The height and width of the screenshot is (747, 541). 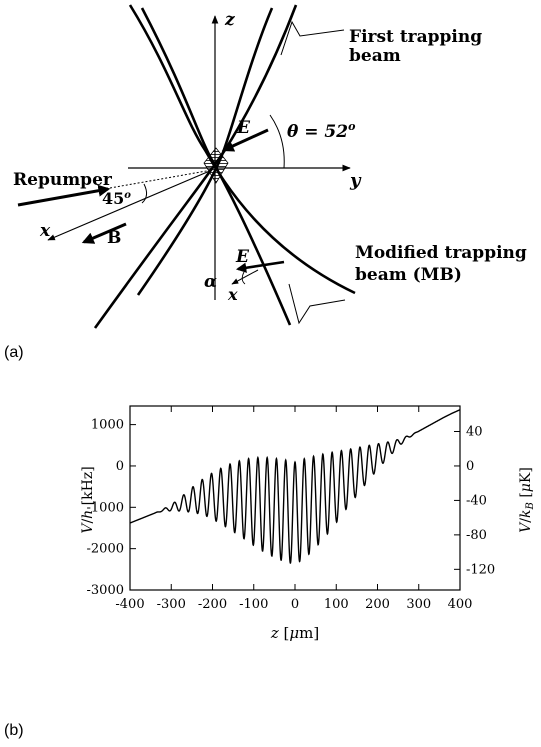 I want to click on angle-45-main: 45, so click(x=113, y=198).